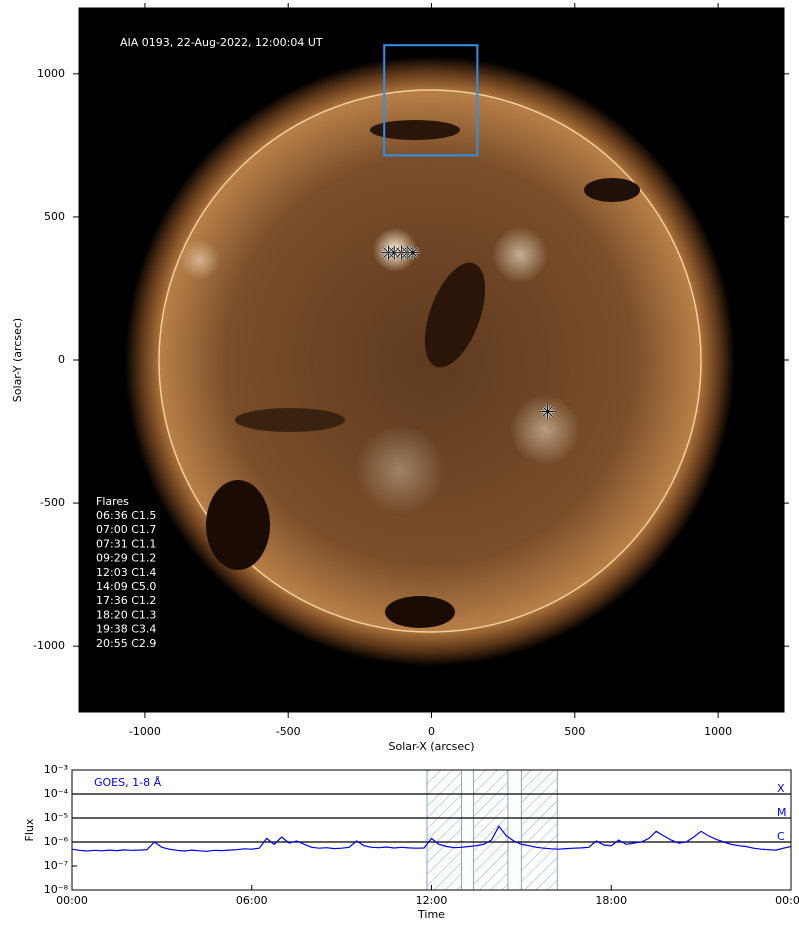 The image size is (799, 939). I want to click on y-tick-label: 1000, so click(51, 73).